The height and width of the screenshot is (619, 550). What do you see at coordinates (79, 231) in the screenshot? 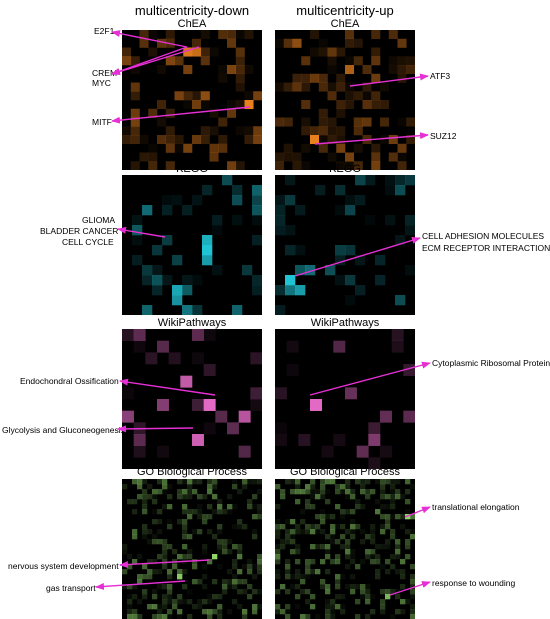
I see `label-bladder-cancer: BLADDER CANCER` at bounding box center [79, 231].